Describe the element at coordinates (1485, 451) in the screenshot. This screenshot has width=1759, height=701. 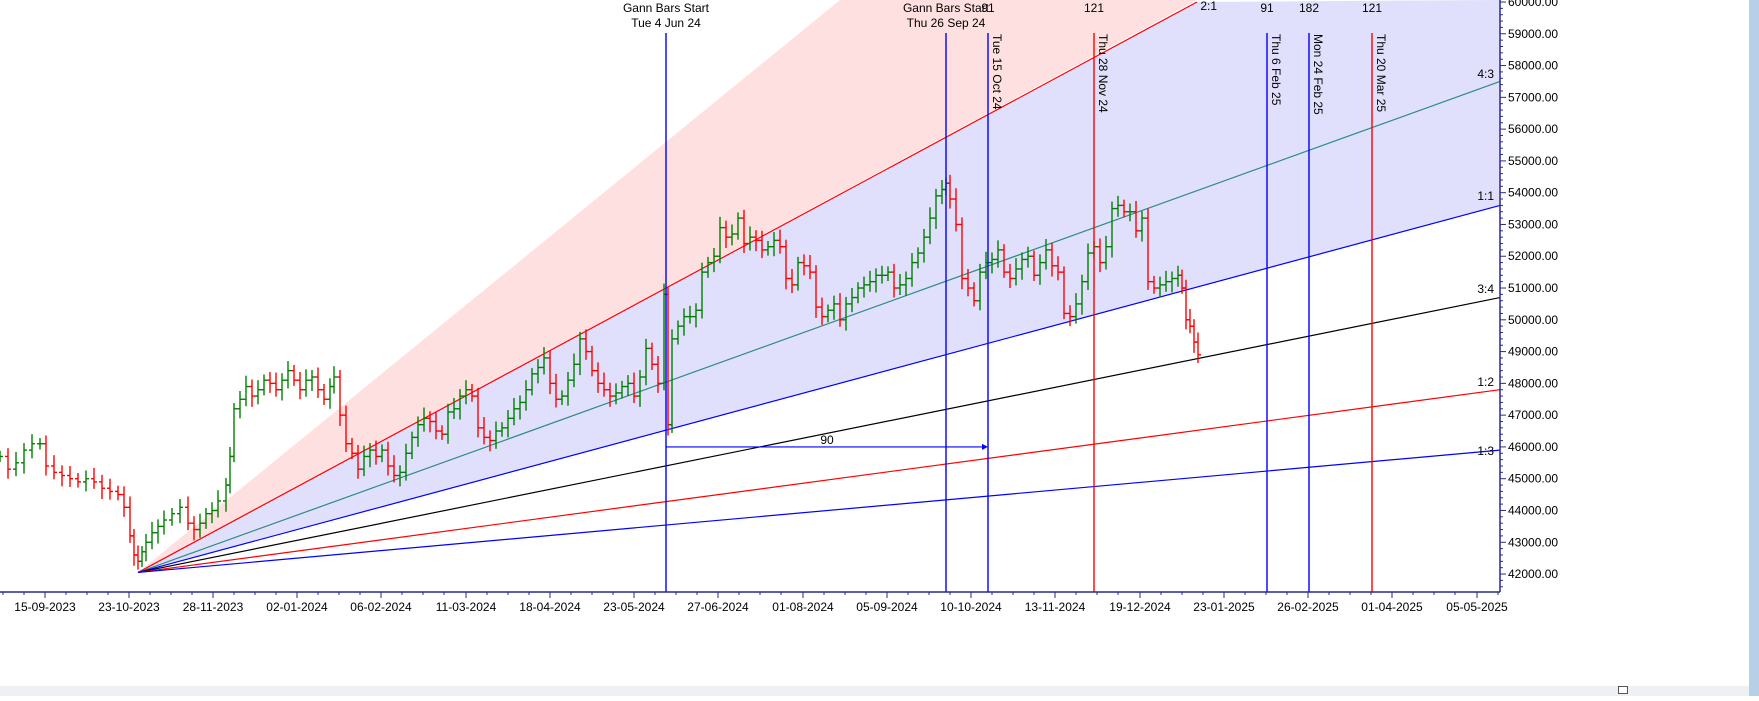
I see `ratio-label: 1:3` at that location.